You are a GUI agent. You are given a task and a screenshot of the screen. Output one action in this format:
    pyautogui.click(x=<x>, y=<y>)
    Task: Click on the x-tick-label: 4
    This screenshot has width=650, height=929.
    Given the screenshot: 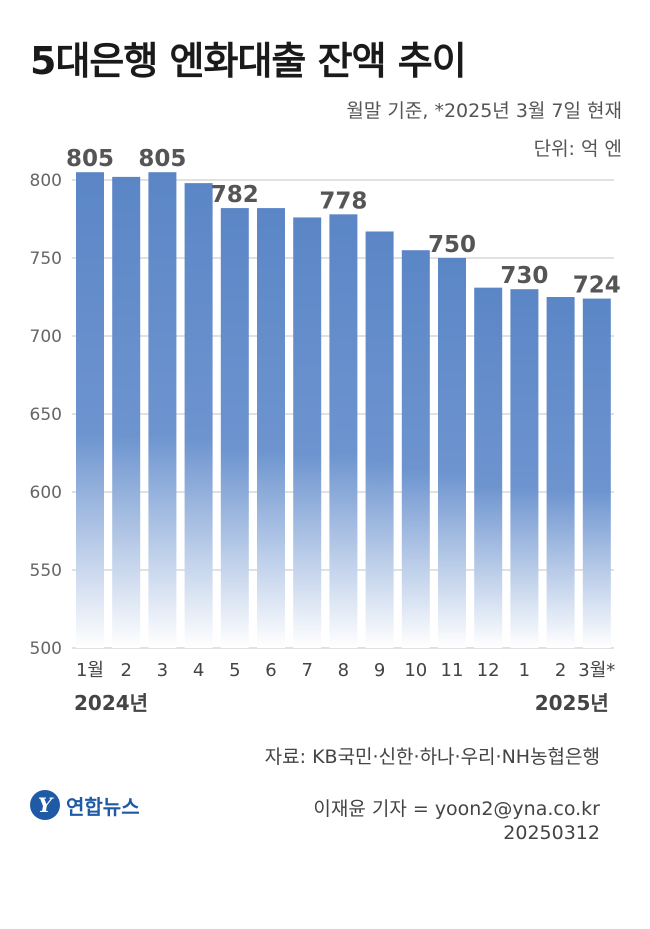 What is the action you would take?
    pyautogui.click(x=198, y=670)
    